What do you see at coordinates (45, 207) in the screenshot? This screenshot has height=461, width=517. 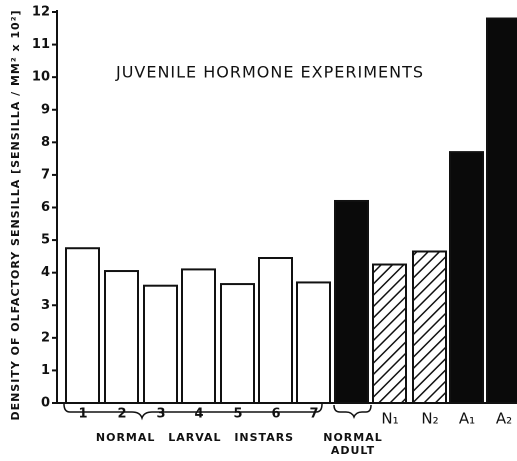 I see `y-tick-label: 6` at bounding box center [45, 207].